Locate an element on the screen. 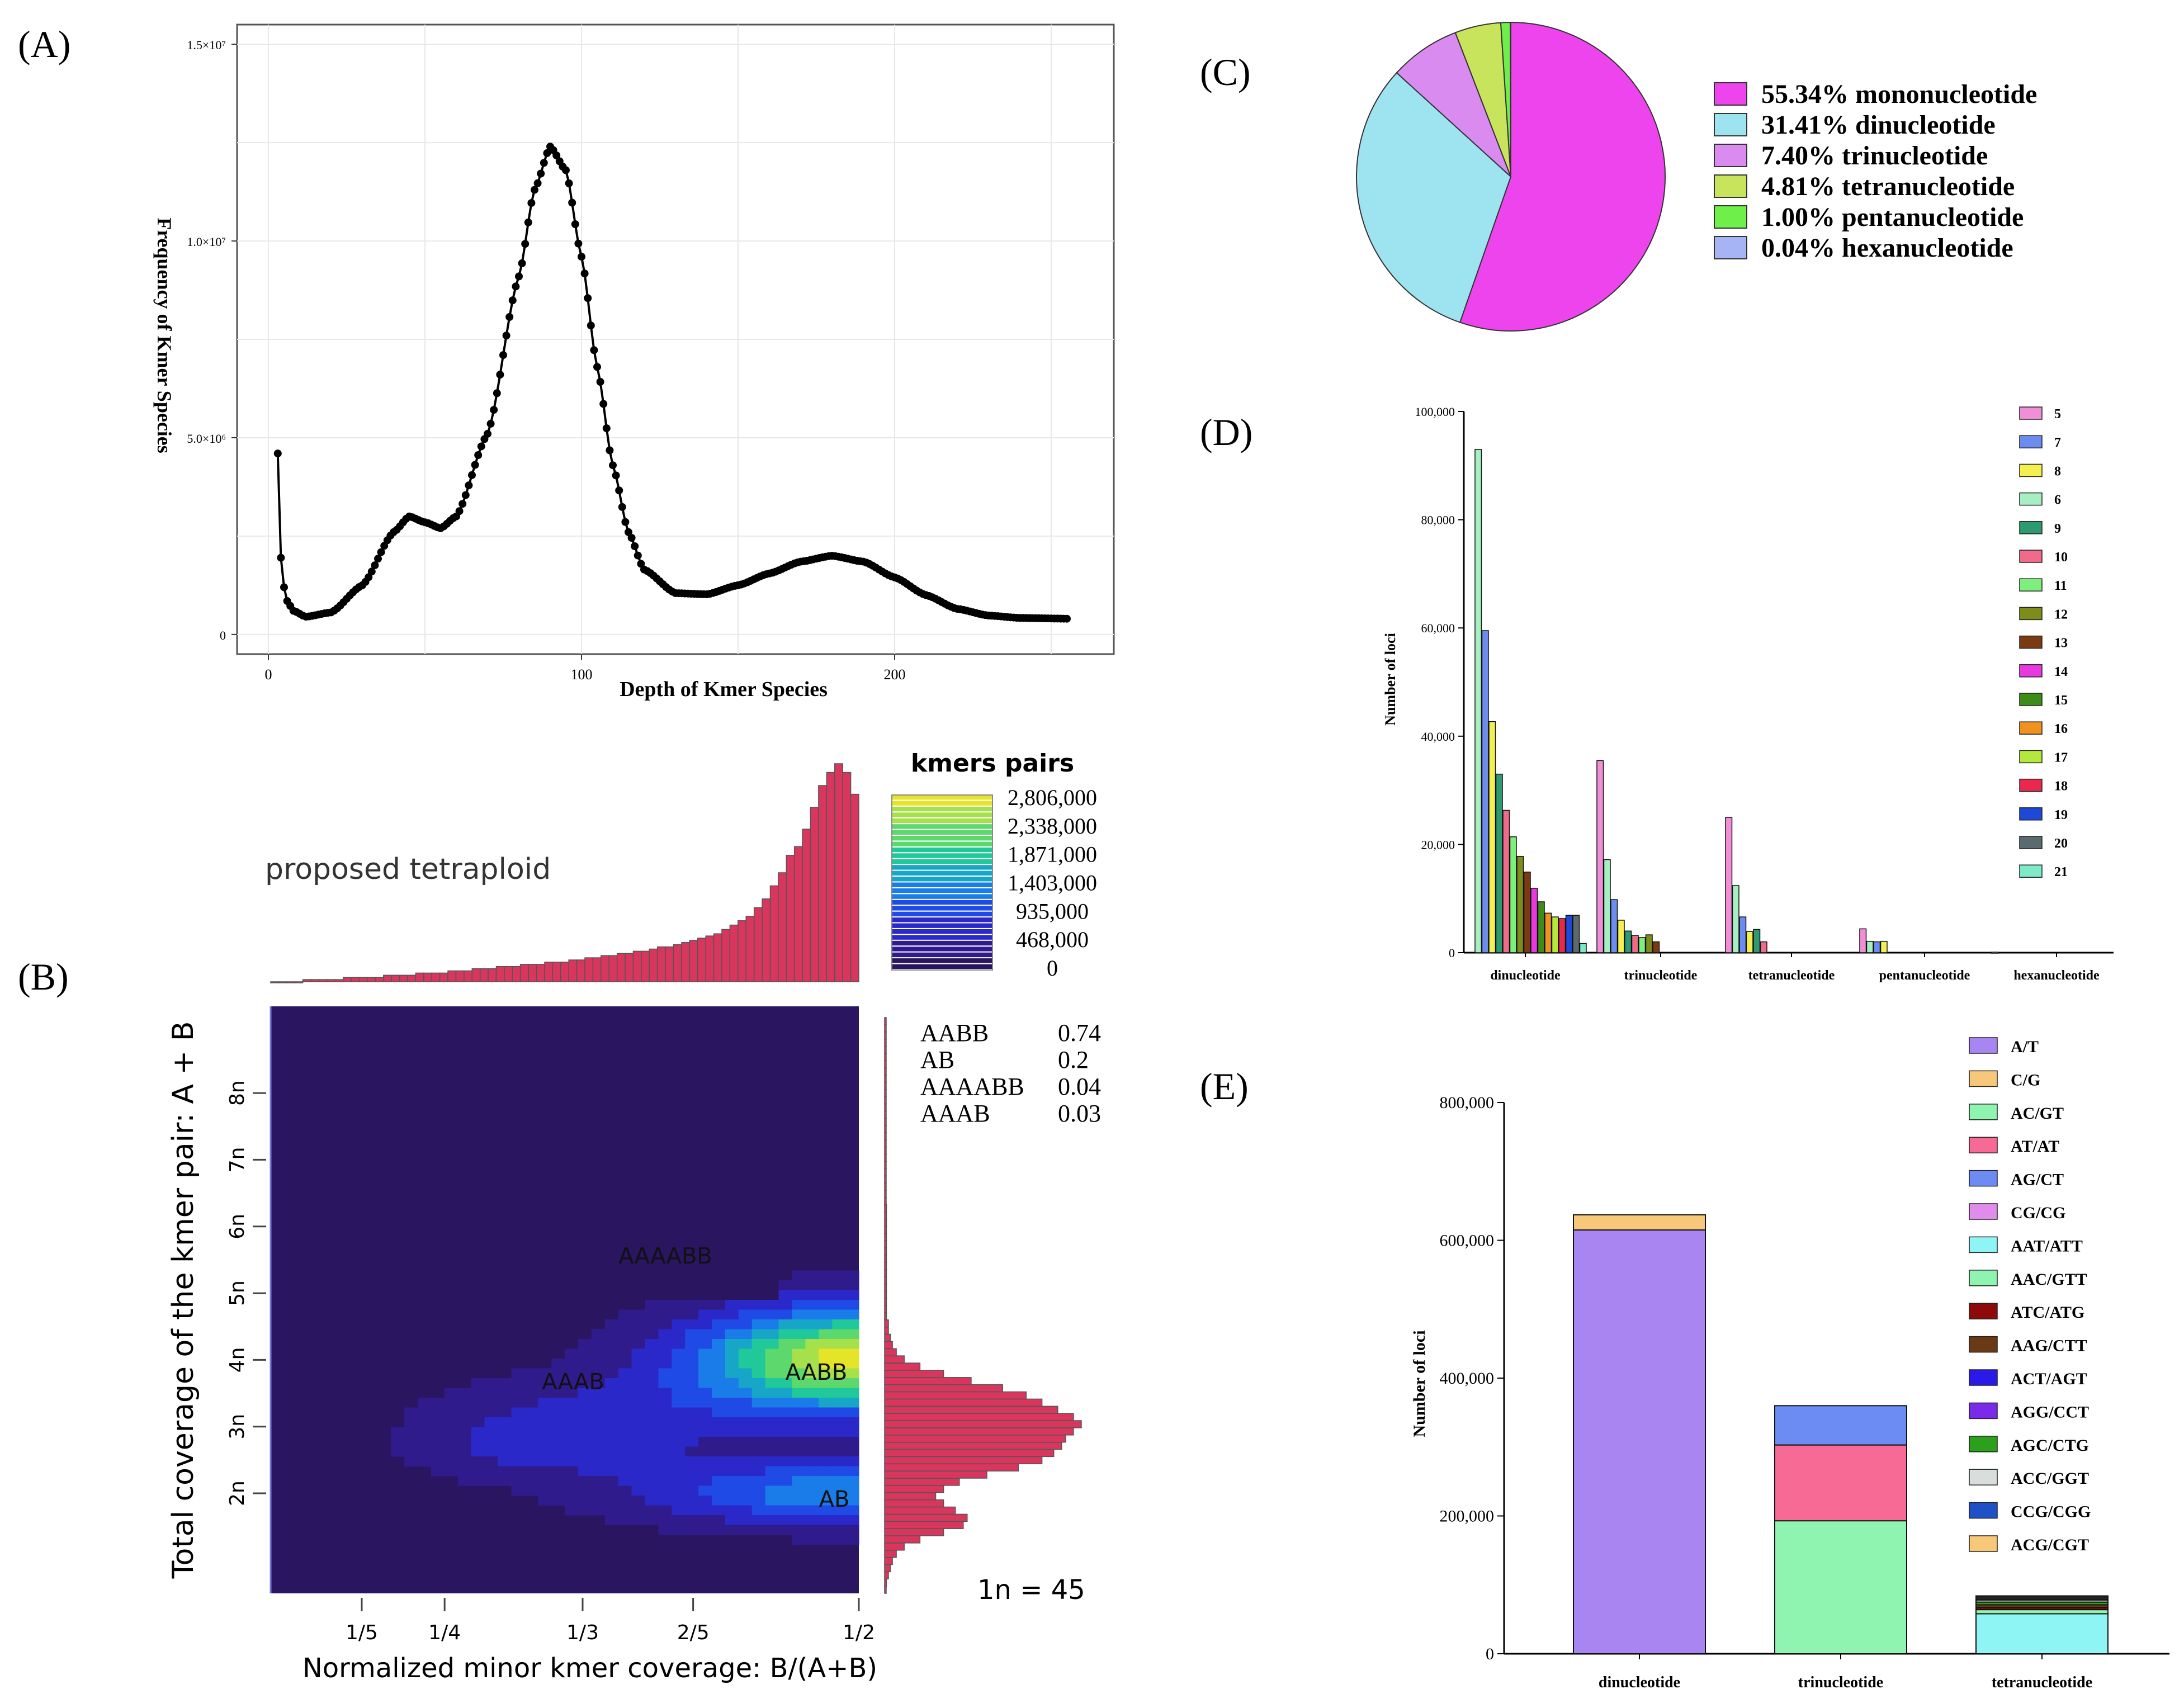 Image resolution: width=2184 pixels, height=1694 pixels. chart-a-grid is located at coordinates (675, 340).